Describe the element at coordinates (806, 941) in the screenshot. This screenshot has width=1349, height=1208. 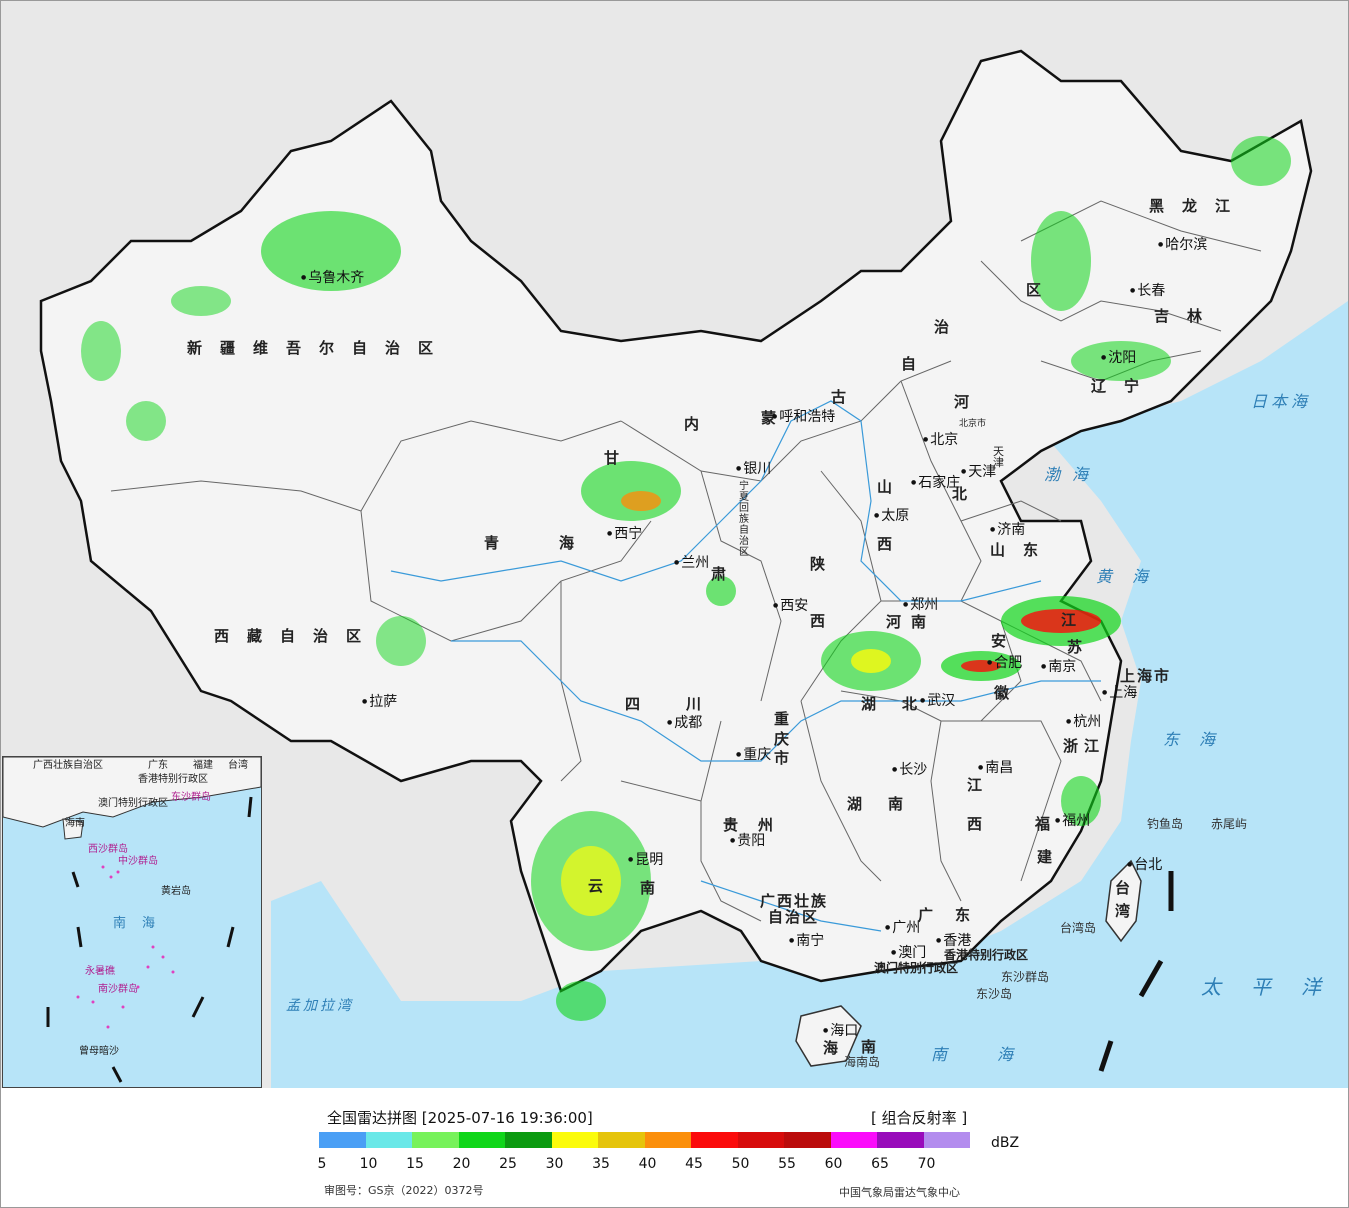
I see `city-nanning: 南宁` at that location.